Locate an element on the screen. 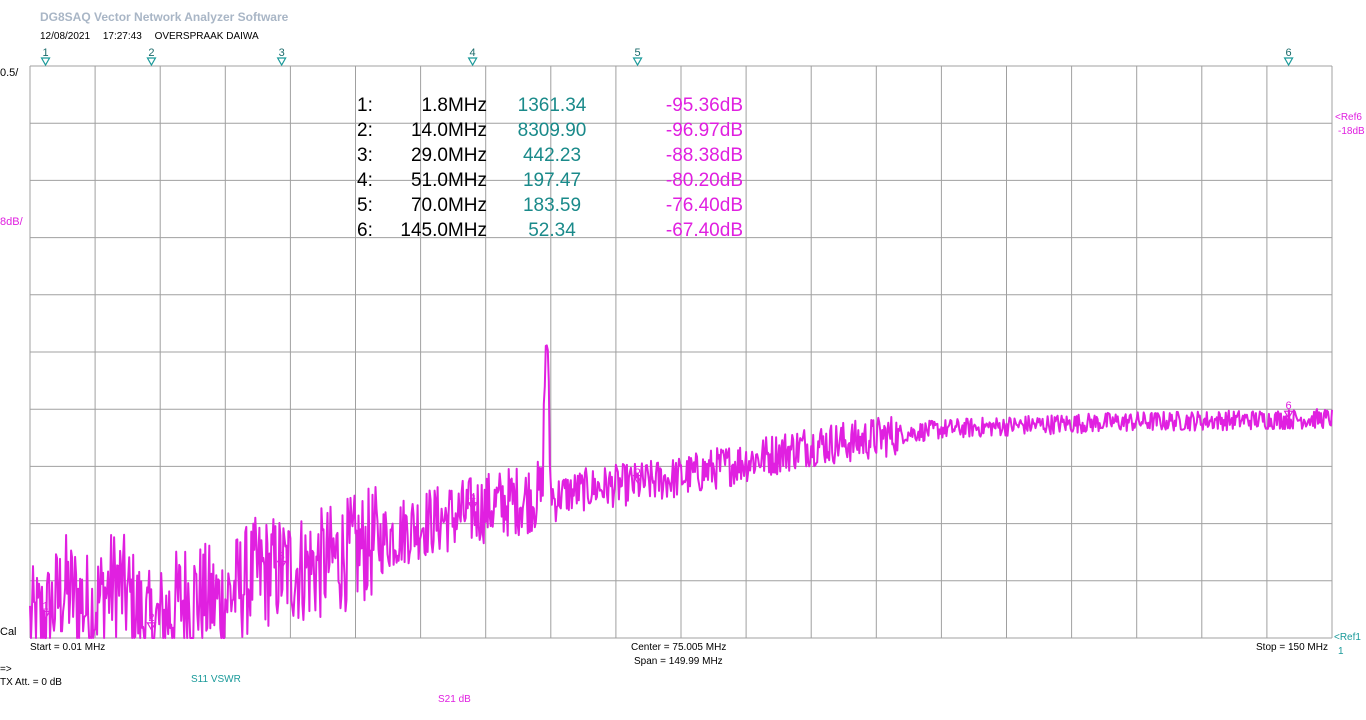  stop-frequency-label: Stop = 150 MHz is located at coordinates (1292, 647).